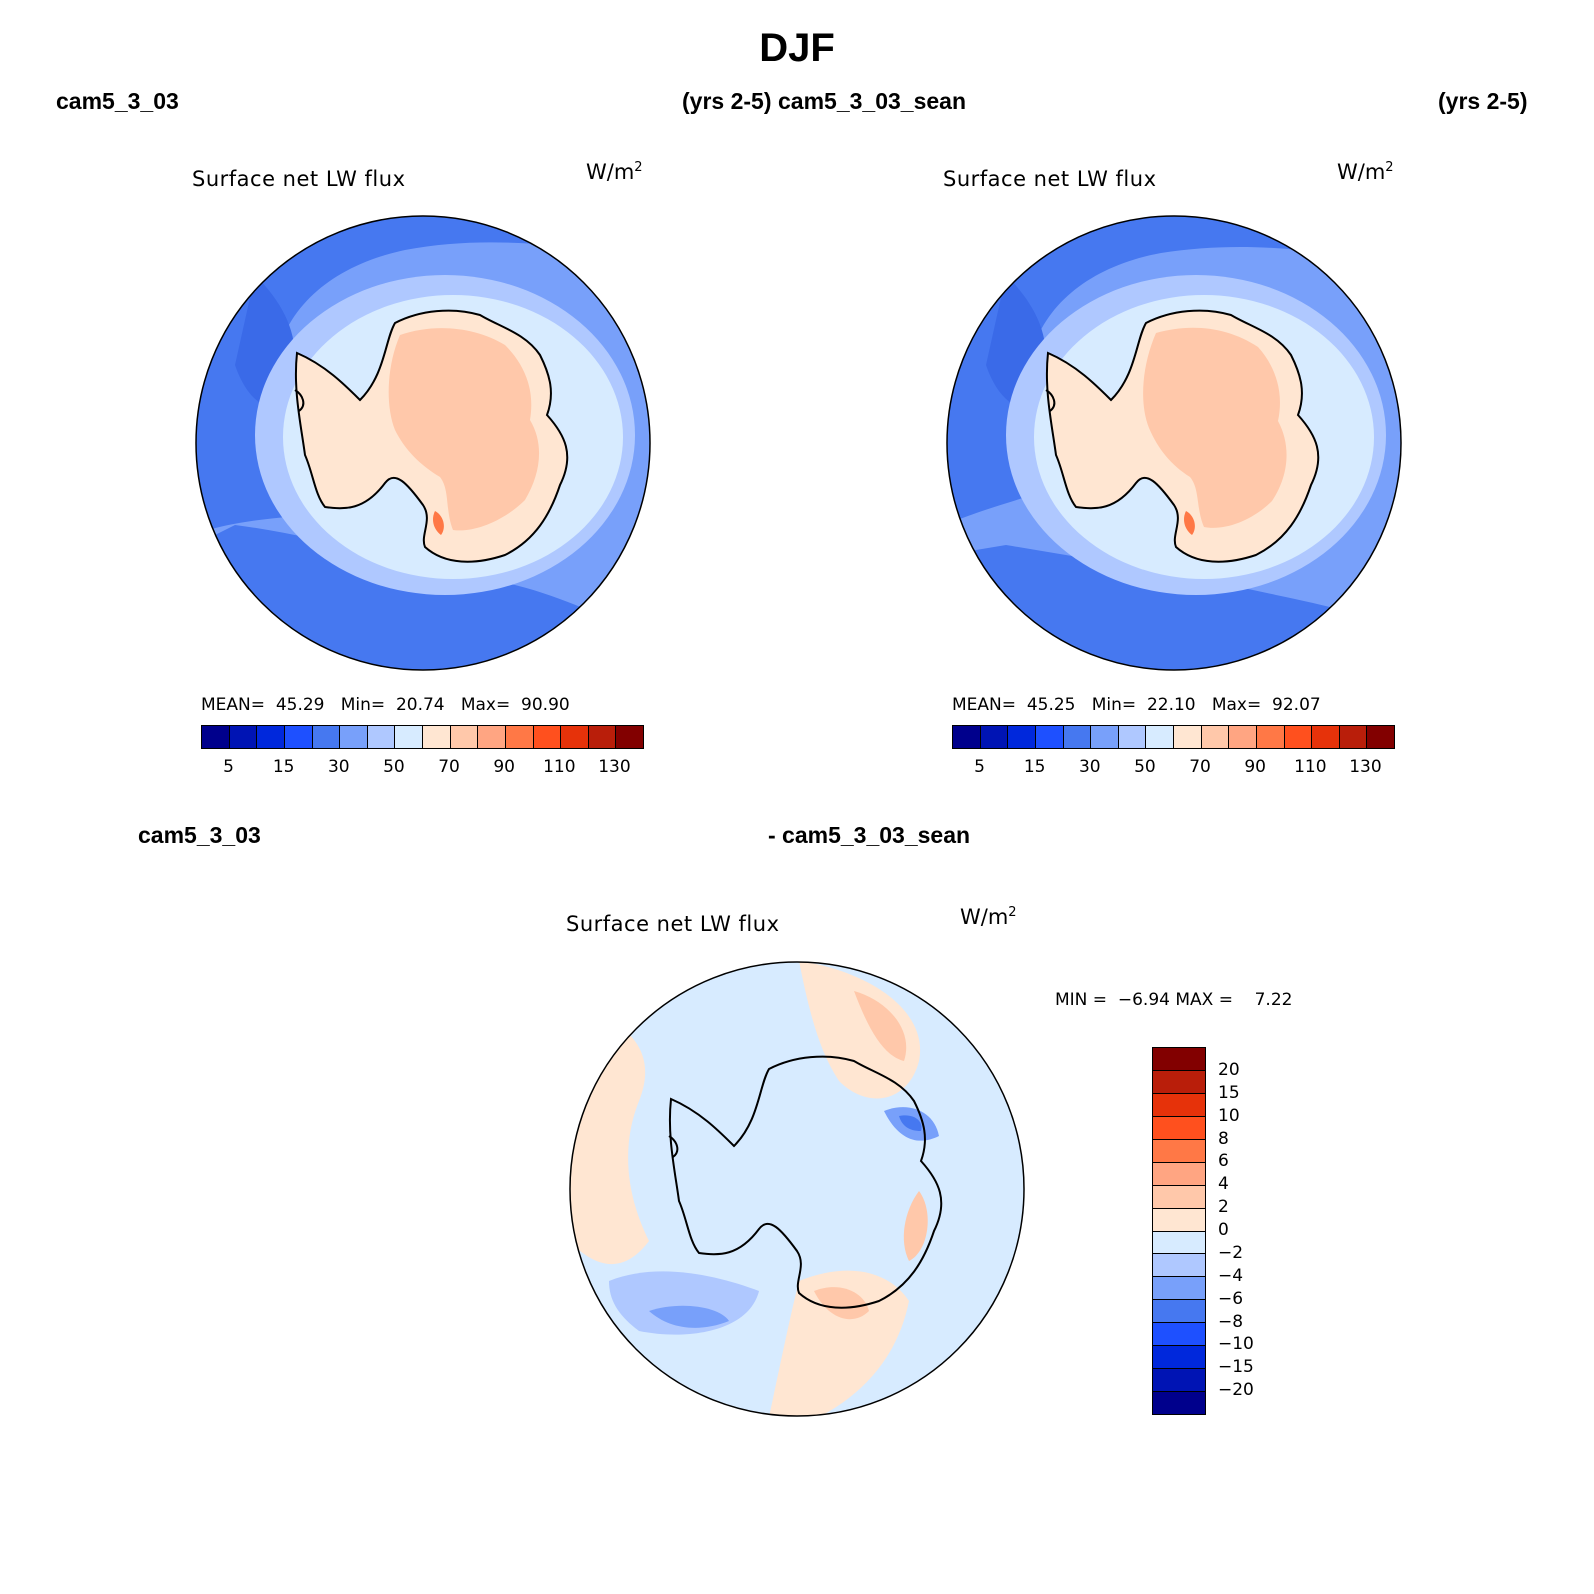 This screenshot has height=1594, width=1594. Describe the element at coordinates (117, 101) in the screenshot. I see `panel1-case-label: cam5_3_03` at that location.